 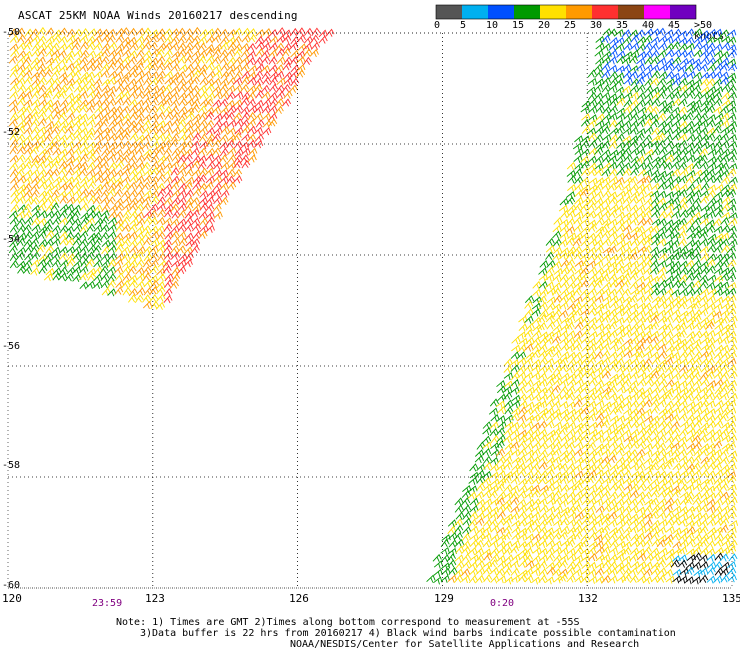 I want to click on colorbar-tick-label: 30, so click(x=596, y=25).